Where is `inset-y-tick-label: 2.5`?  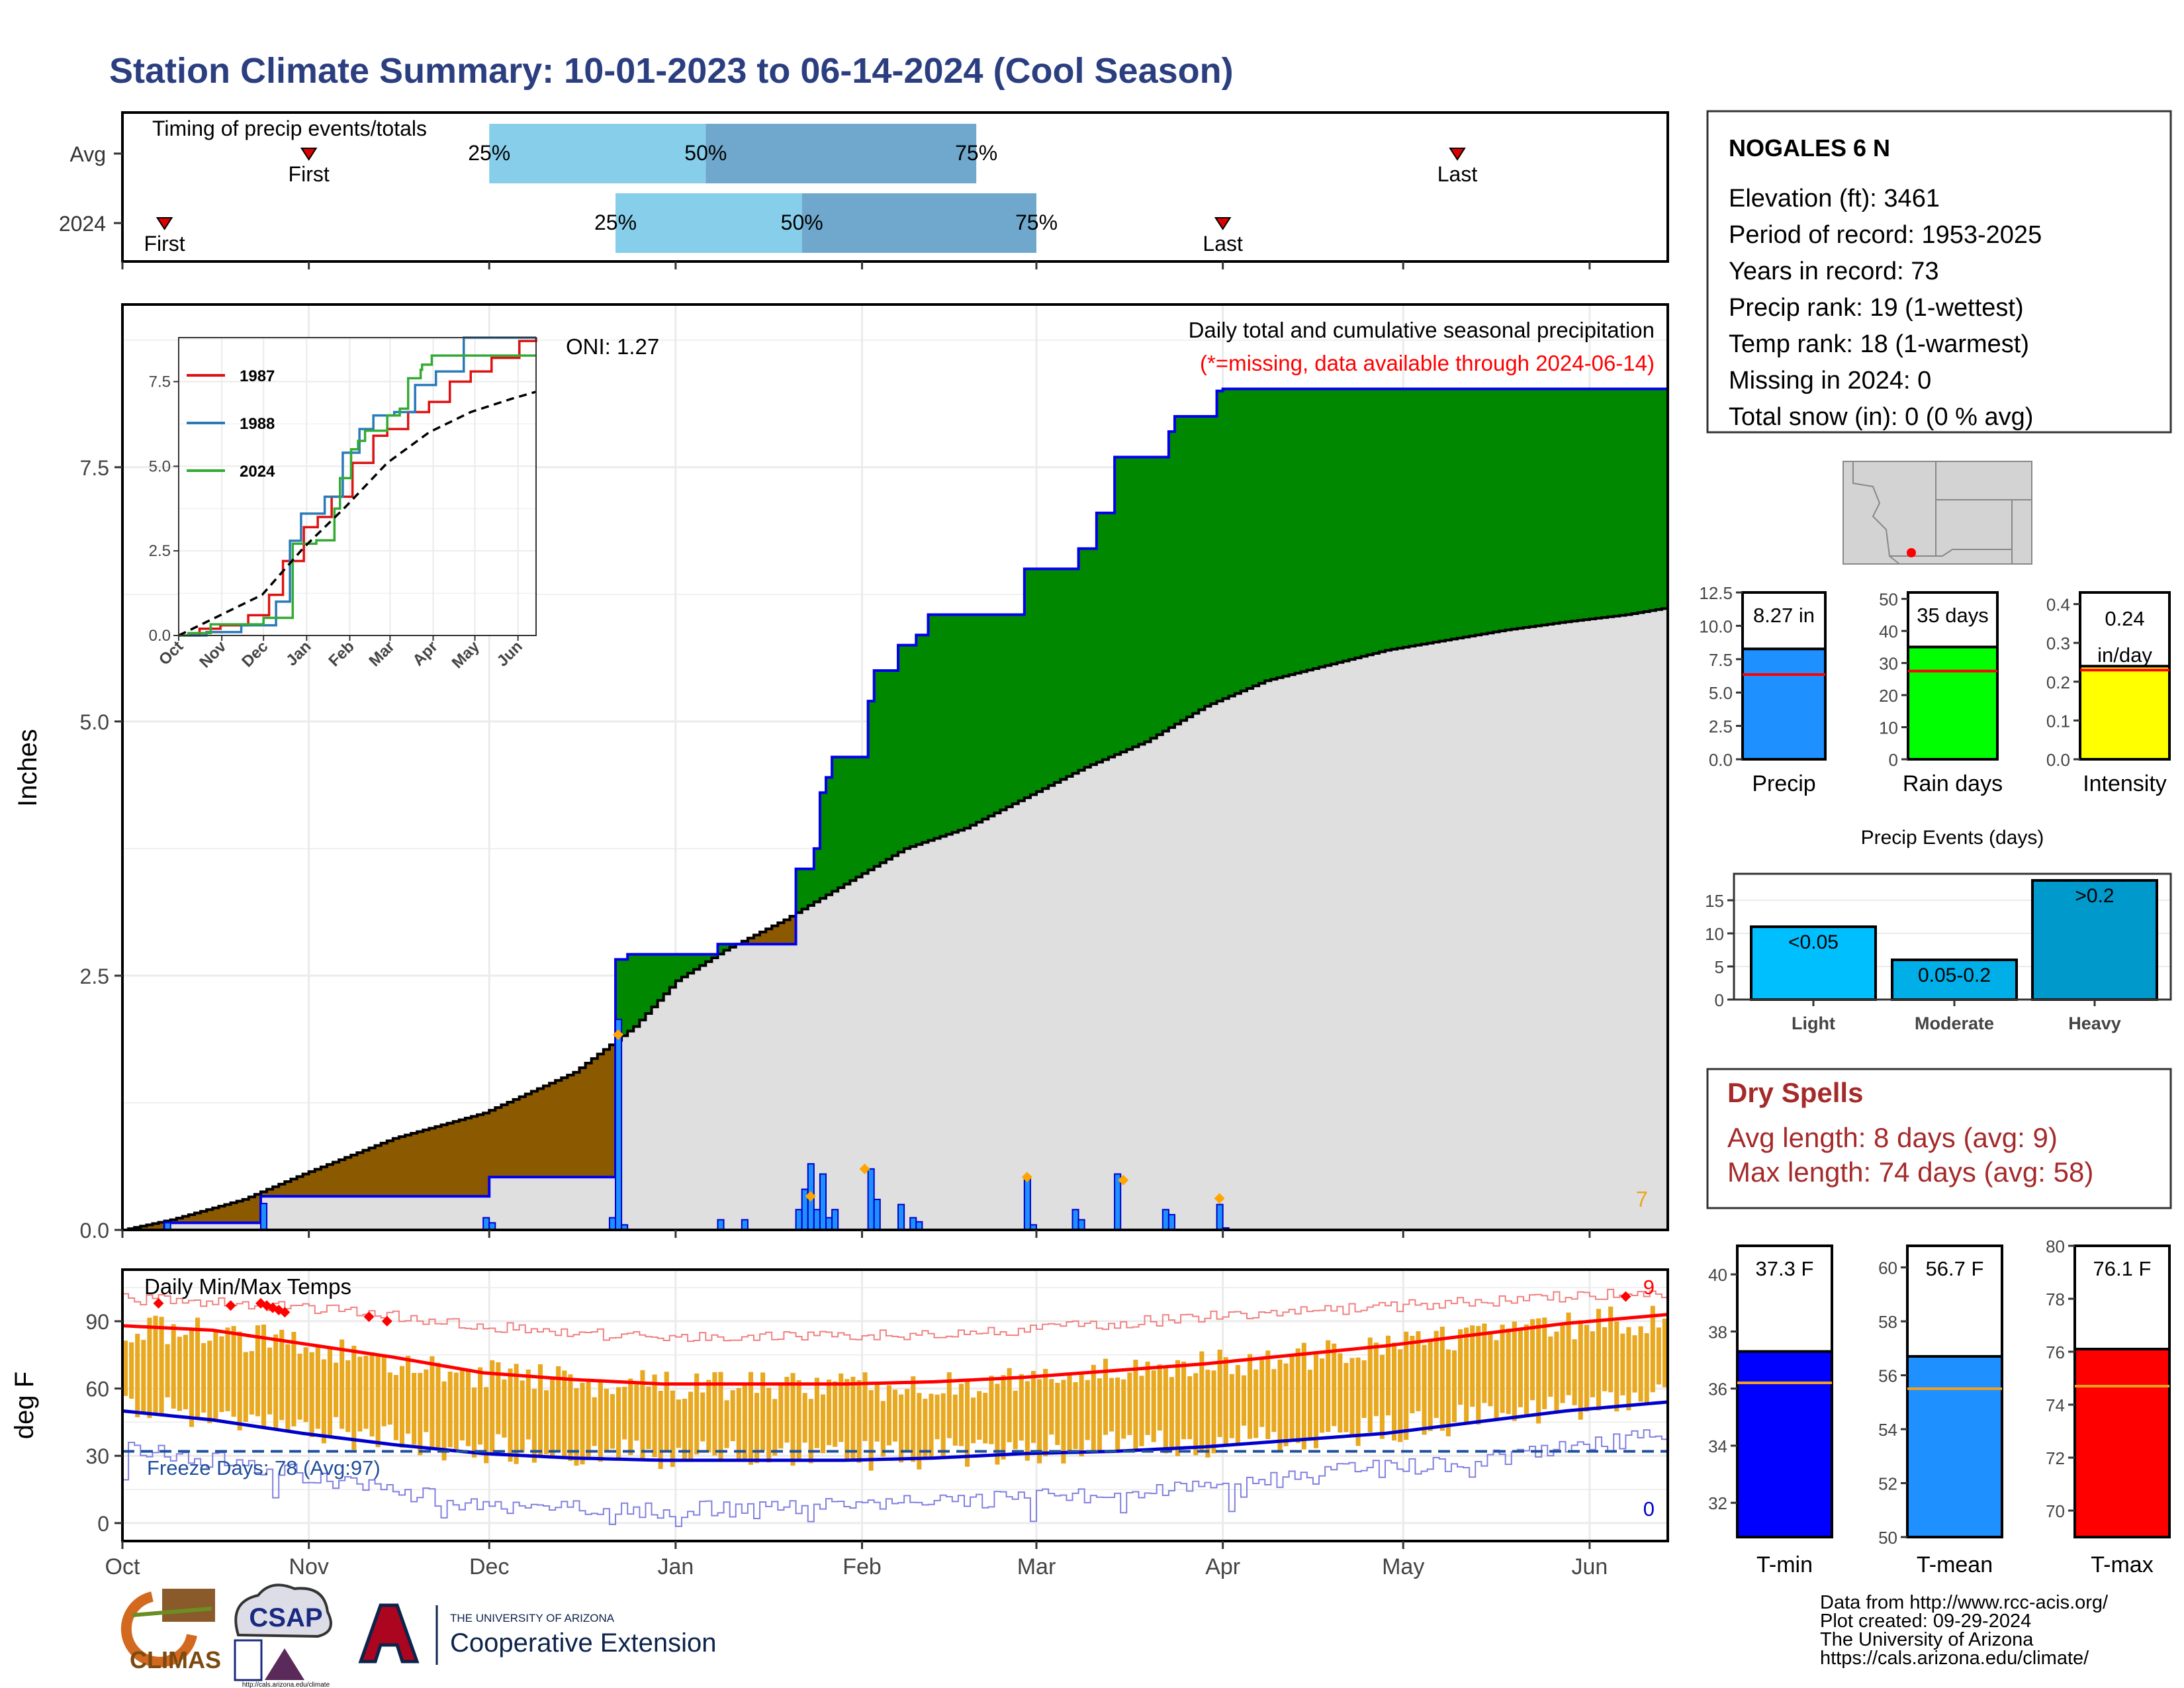
inset-y-tick-label: 2.5 is located at coordinates (160, 551).